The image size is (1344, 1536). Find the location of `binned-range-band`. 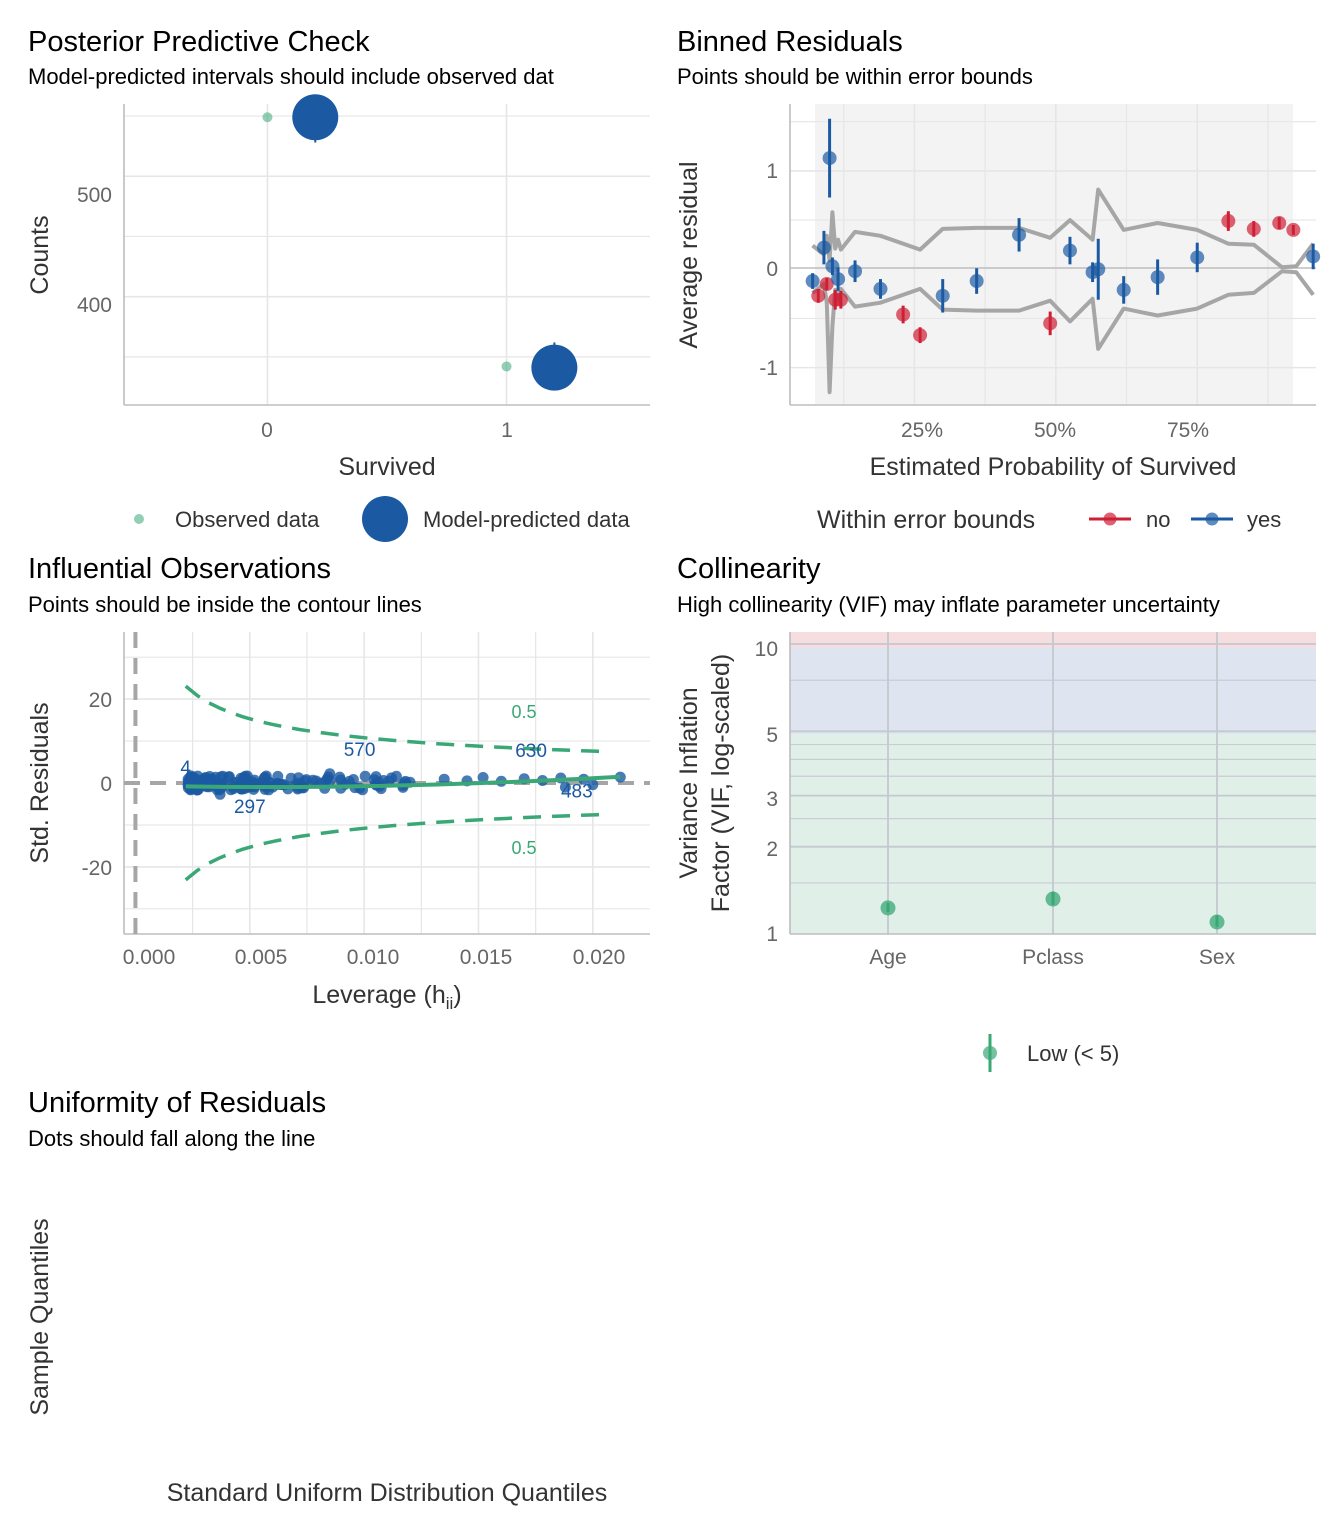

binned-range-band is located at coordinates (1054, 254).